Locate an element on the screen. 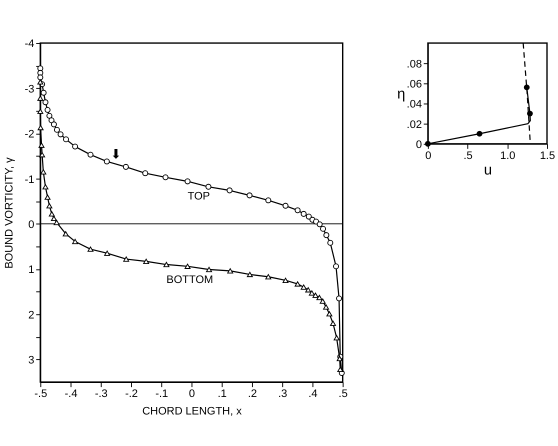 The height and width of the screenshot is (446, 558). x-tick-label: -.3 is located at coordinates (101, 394).